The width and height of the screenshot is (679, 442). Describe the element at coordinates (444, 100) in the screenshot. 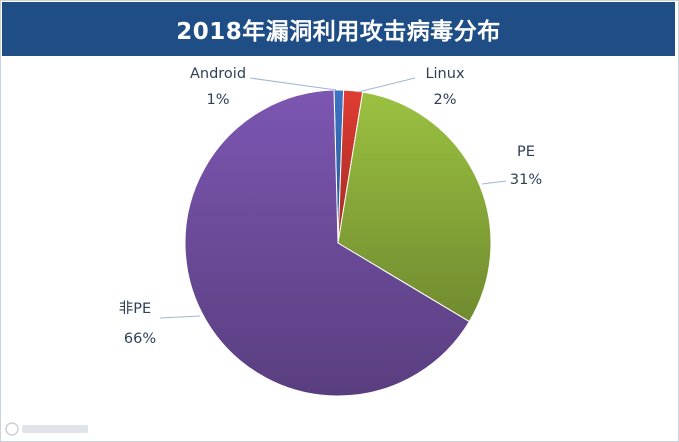

I see `slice-percent-label: 2%` at that location.